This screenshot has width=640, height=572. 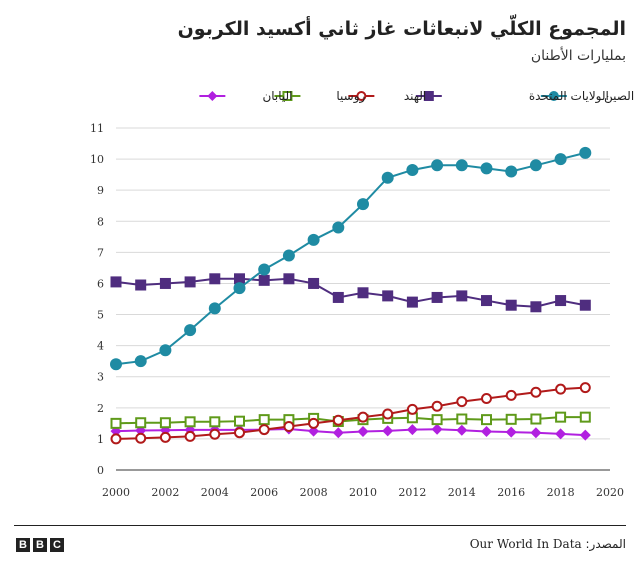 I want to click on bbc-logo: B B C, so click(x=40, y=545).